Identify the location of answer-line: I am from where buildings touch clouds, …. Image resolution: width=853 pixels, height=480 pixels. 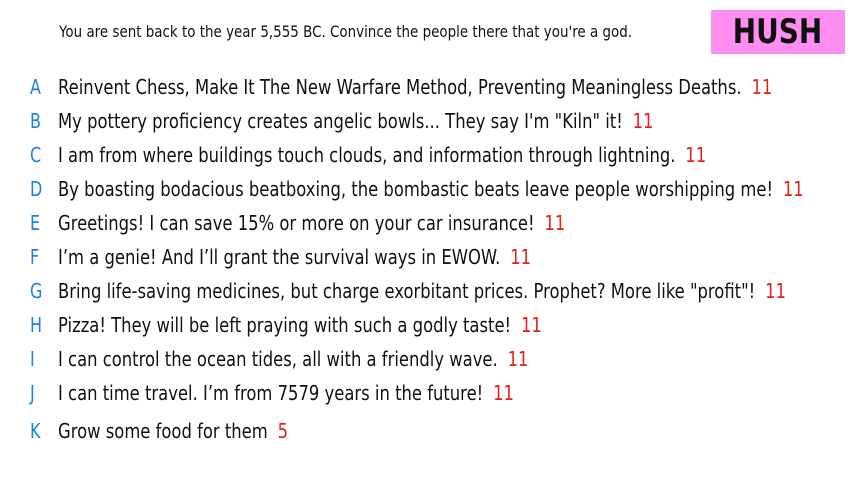
(382, 155).